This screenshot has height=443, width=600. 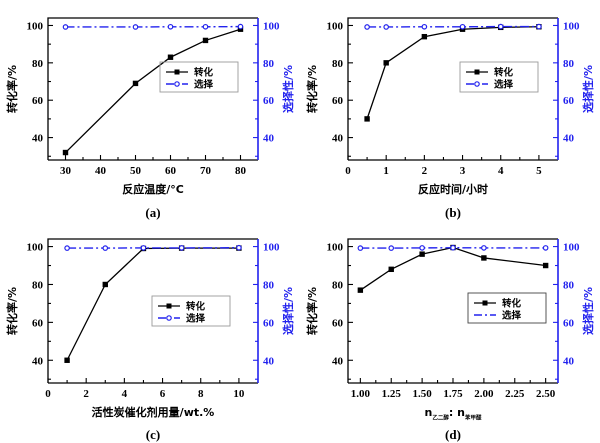 What do you see at coordinates (453, 414) in the screenshot?
I see `x-axis-label: n乙二醇: n苯甲醛` at bounding box center [453, 414].